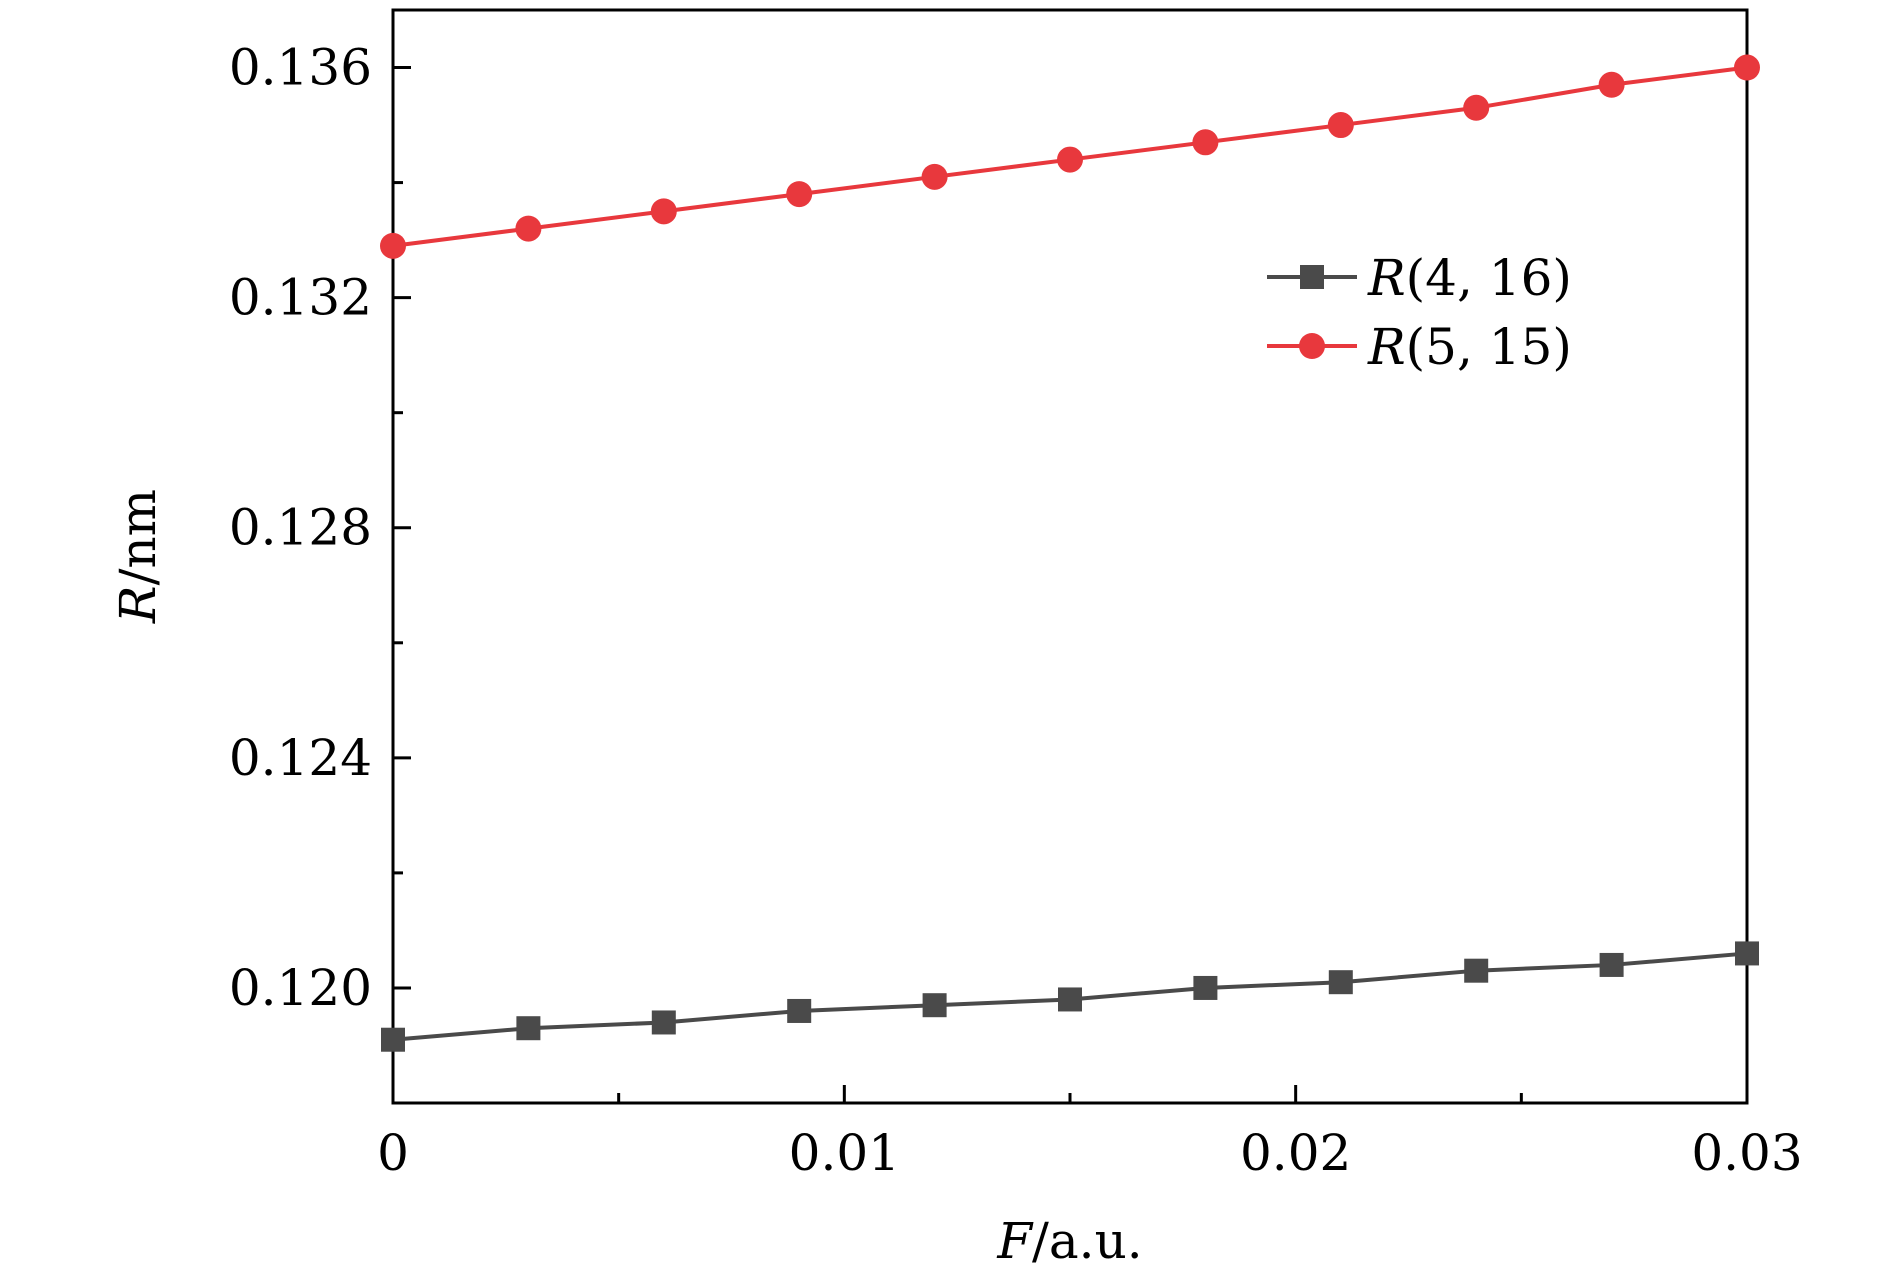 The width and height of the screenshot is (1890, 1276). Describe the element at coordinates (1386, 347) in the screenshot. I see `legend-symbol-r-5-15: R` at that location.